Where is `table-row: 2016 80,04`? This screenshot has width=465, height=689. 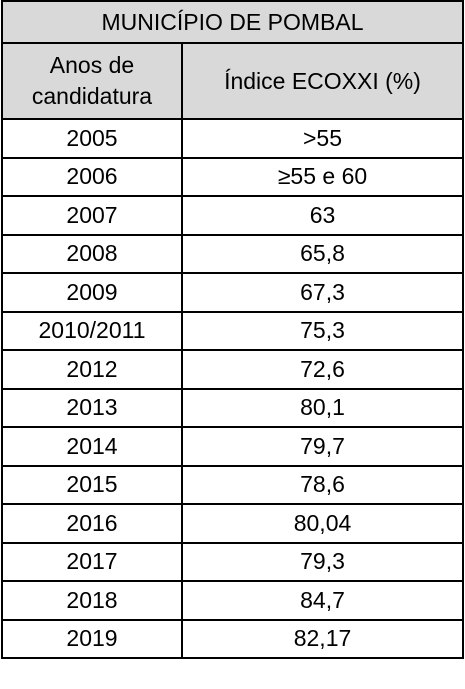
table-row: 2016 80,04 is located at coordinates (232, 523).